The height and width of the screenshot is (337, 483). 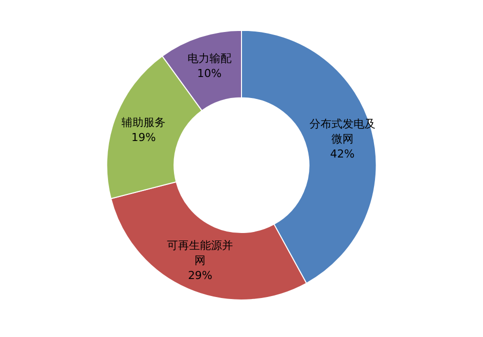 I want to click on slice-label: 电力输配, so click(x=209, y=59).